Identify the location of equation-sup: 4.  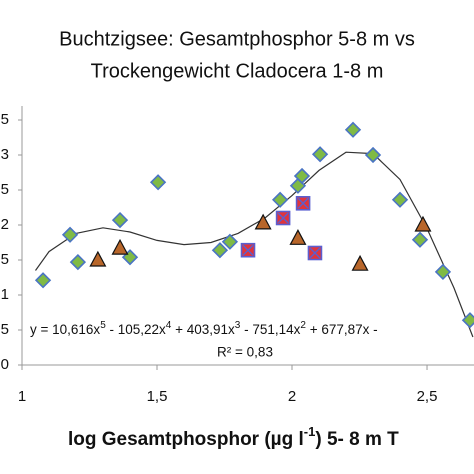
(169, 325).